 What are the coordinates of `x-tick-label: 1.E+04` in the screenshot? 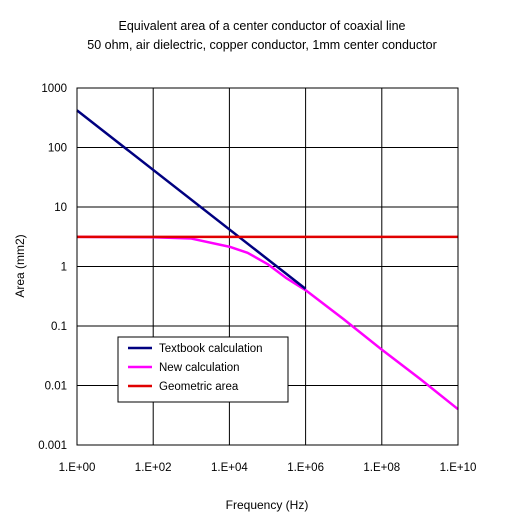 It's located at (229, 468).